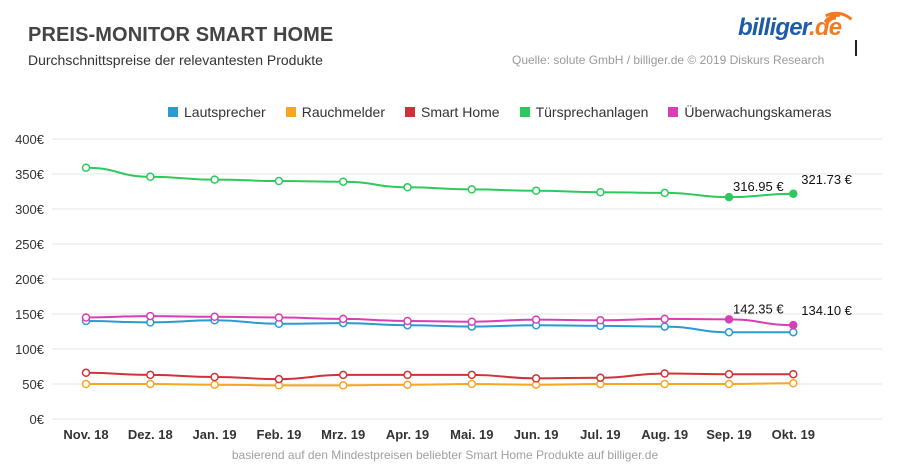  What do you see at coordinates (215, 434) in the screenshot?
I see `x-tick-label: Jan. 19` at bounding box center [215, 434].